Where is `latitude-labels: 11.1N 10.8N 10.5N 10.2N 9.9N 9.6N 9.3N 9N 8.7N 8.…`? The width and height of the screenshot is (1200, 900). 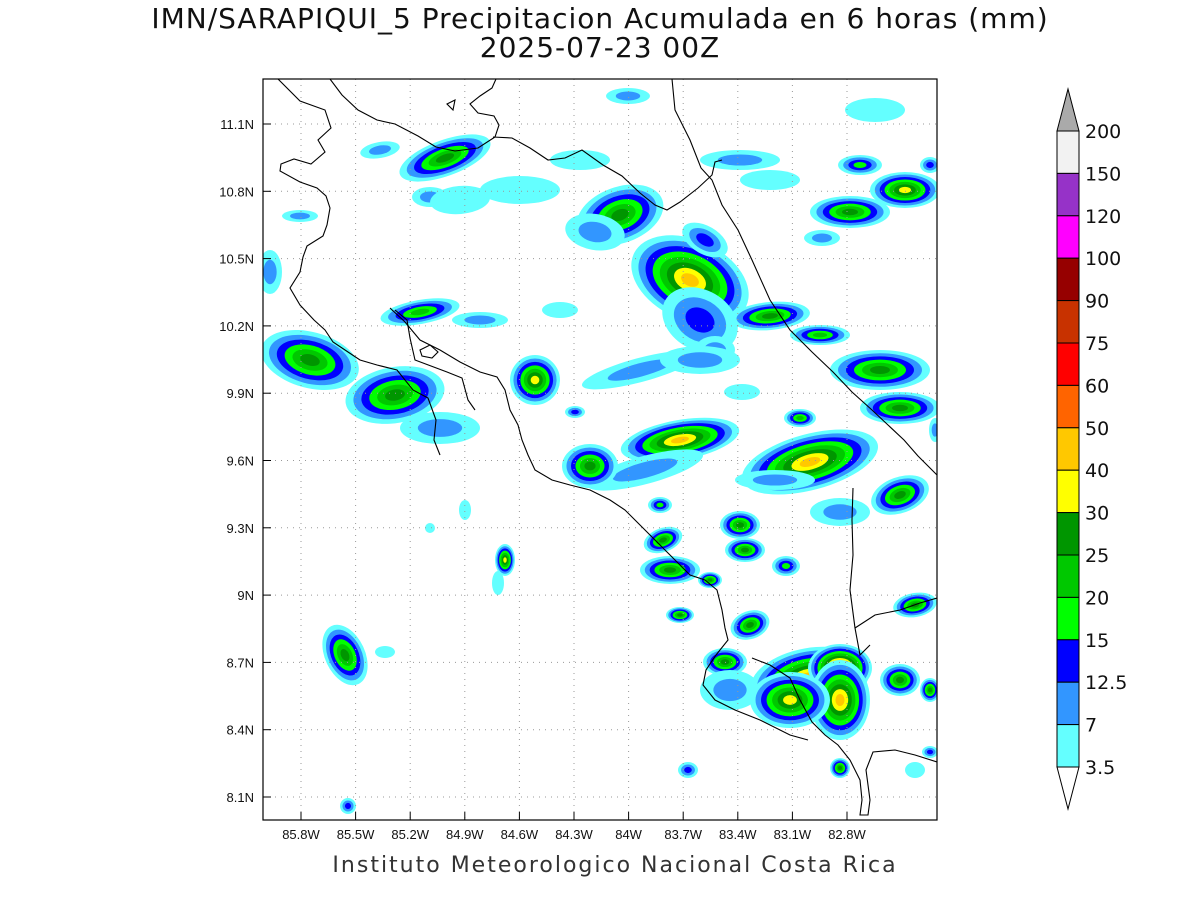 latitude-labels: 11.1N 10.8N 10.5N 10.2N 9.9N 9.6N 9.3N 9N 8.7N 8.… is located at coordinates (236, 461).